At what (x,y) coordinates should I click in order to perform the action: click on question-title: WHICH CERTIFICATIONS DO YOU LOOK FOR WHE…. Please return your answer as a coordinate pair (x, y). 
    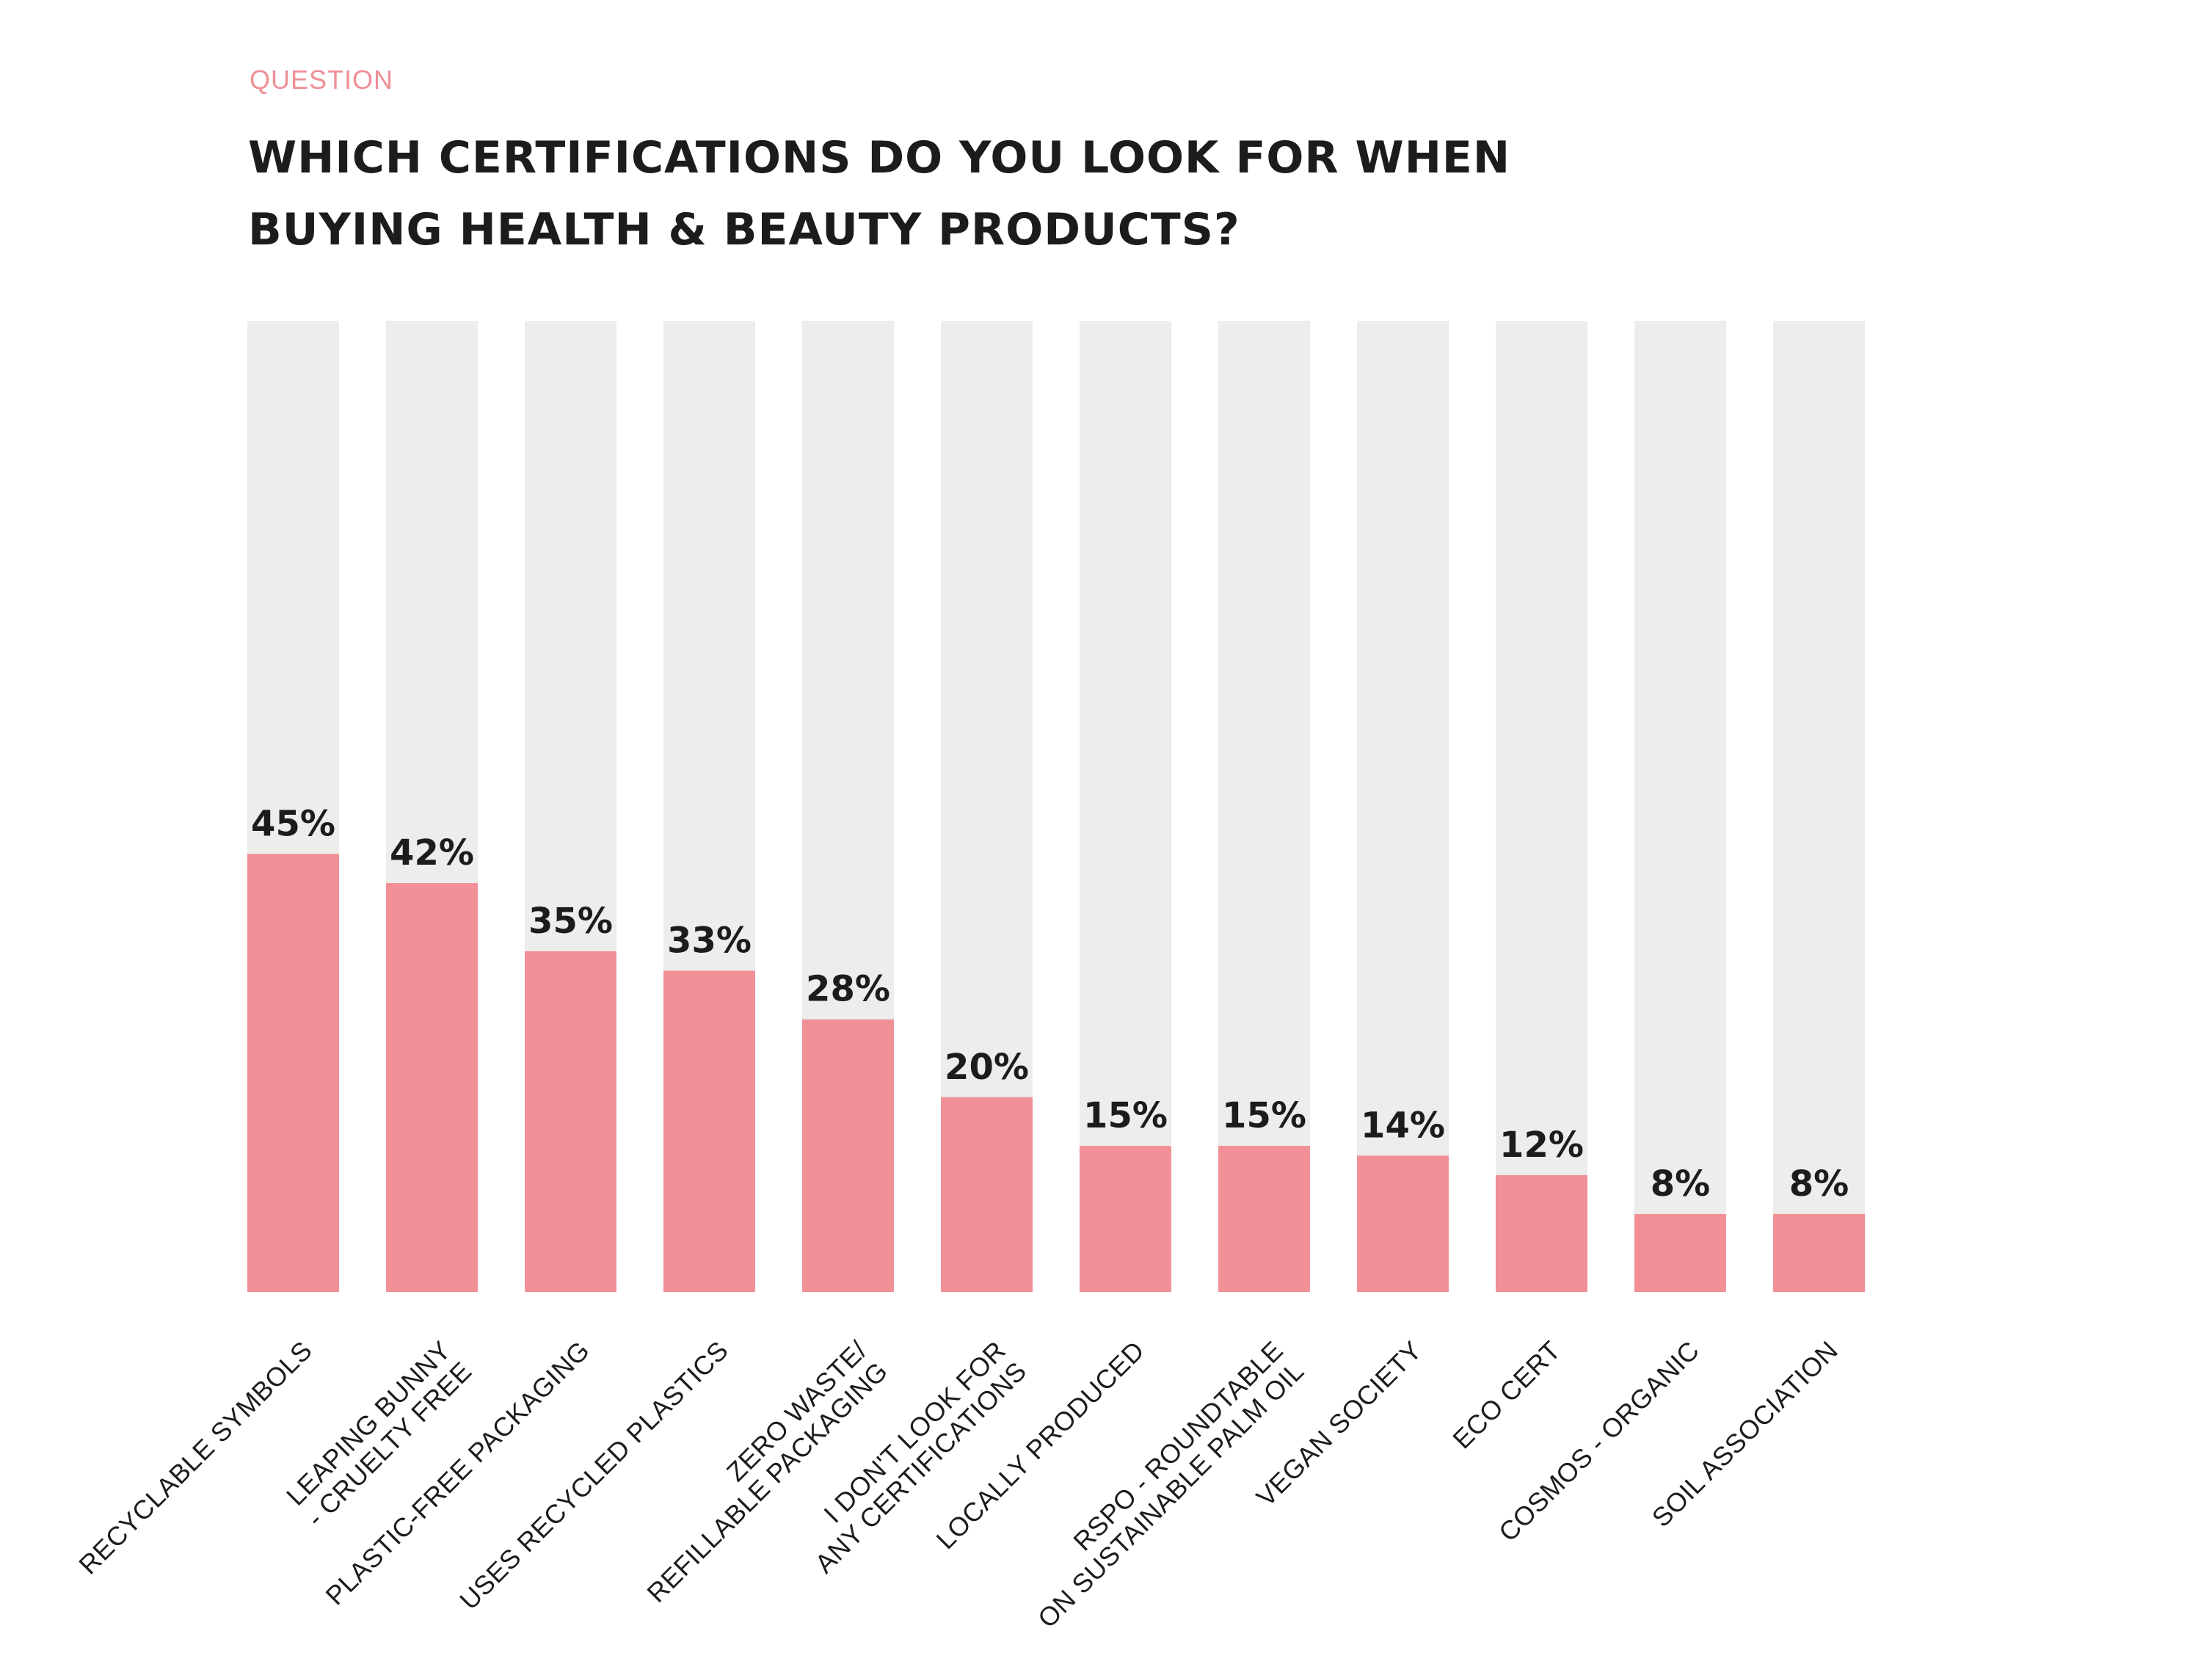
    Looking at the image, I should click on (879, 193).